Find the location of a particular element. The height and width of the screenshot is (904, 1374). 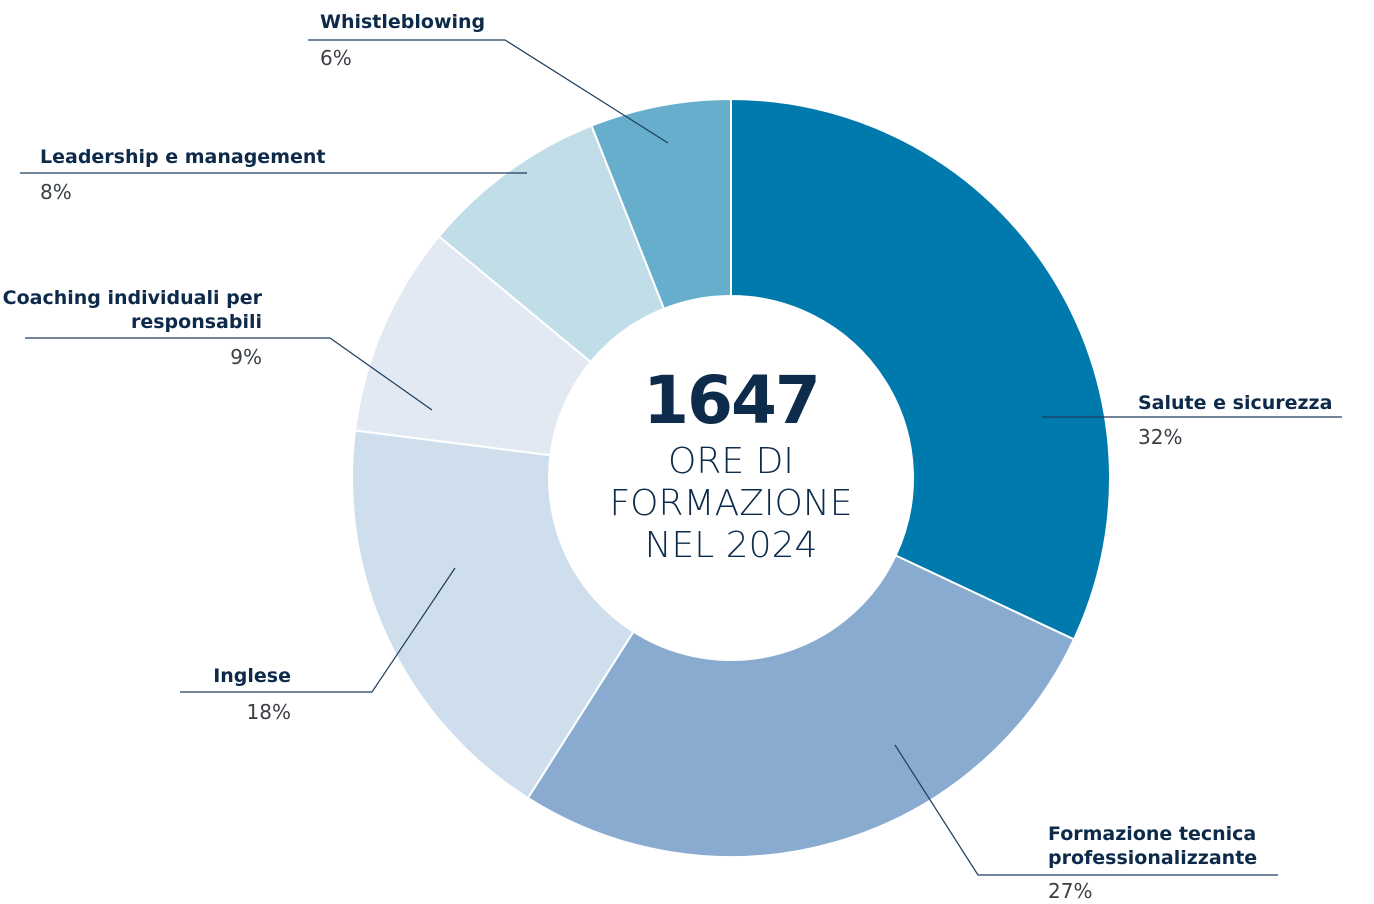

center-line: FORMAZIONE is located at coordinates (731, 503).